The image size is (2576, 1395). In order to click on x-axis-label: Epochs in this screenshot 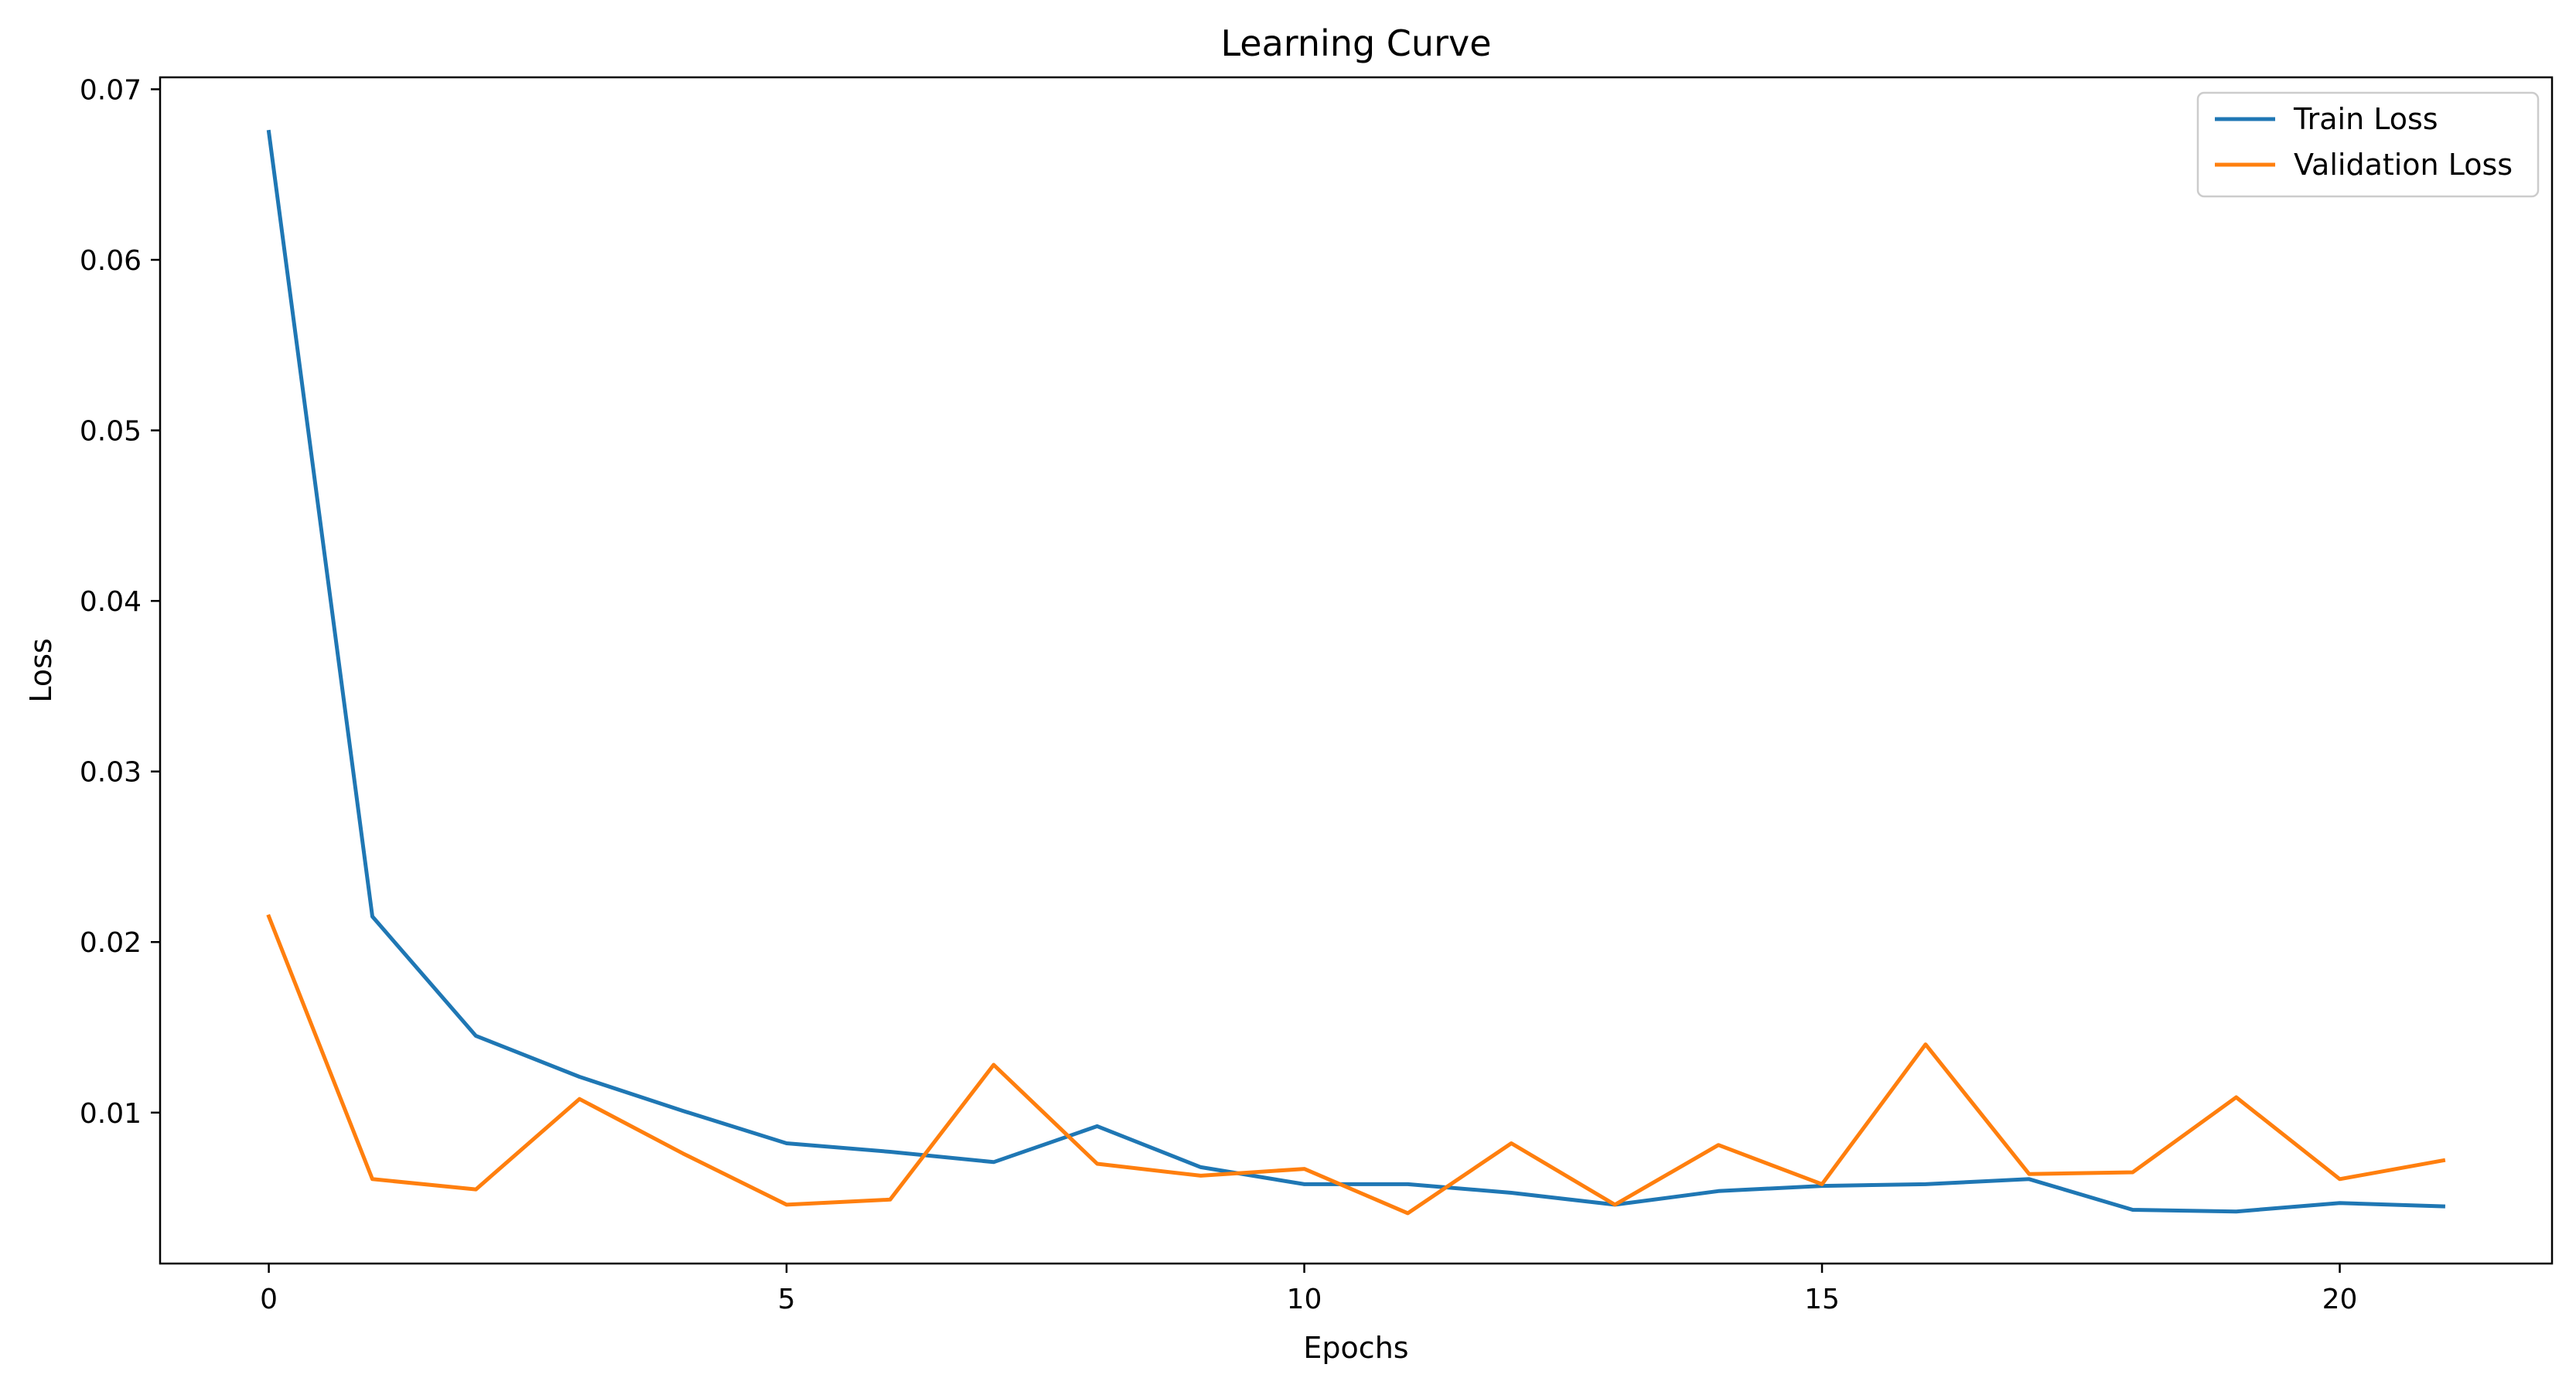, I will do `click(1356, 1348)`.